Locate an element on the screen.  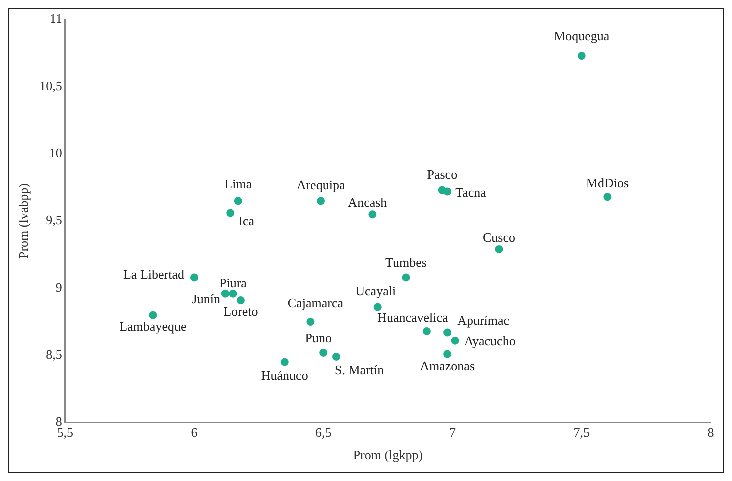
annotation: Ica is located at coordinates (246, 221).